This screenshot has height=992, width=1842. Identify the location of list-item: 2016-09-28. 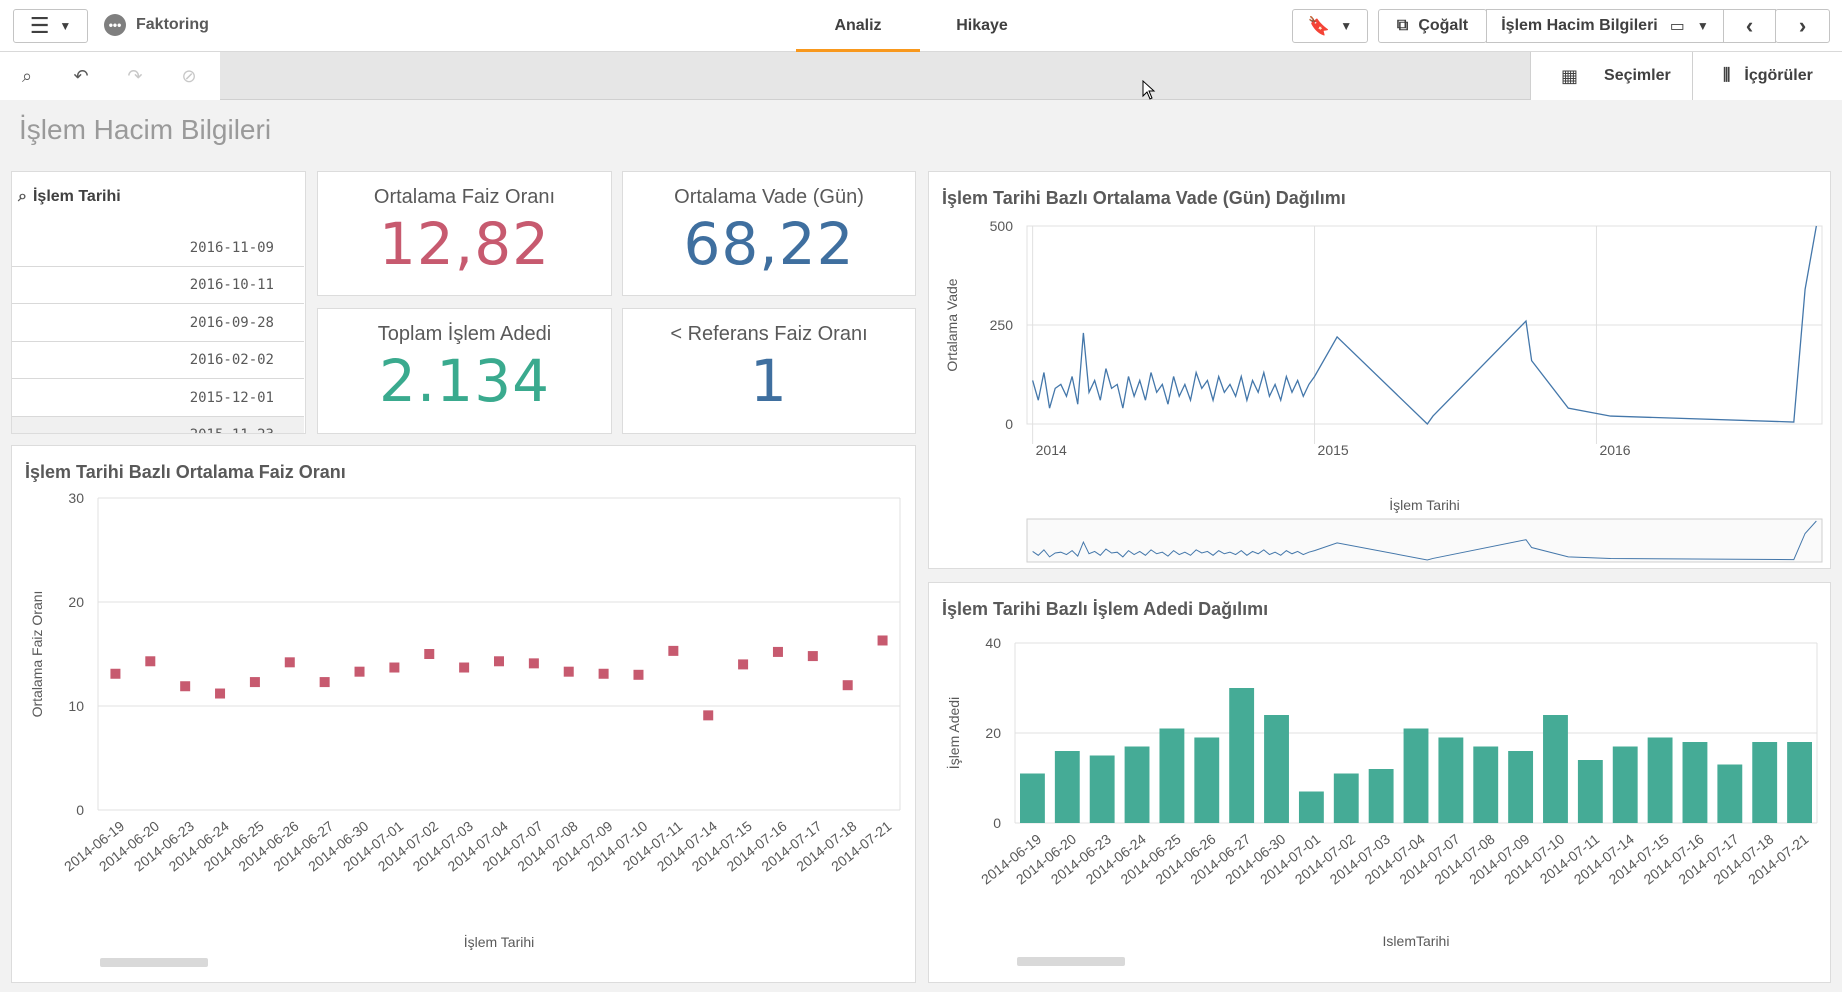
(158, 323).